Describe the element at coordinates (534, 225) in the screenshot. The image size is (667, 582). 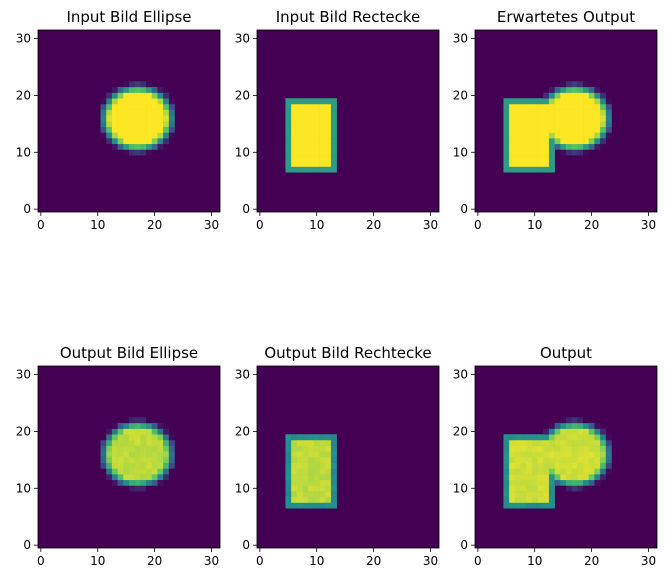
I see `x-tick-label: 10` at that location.